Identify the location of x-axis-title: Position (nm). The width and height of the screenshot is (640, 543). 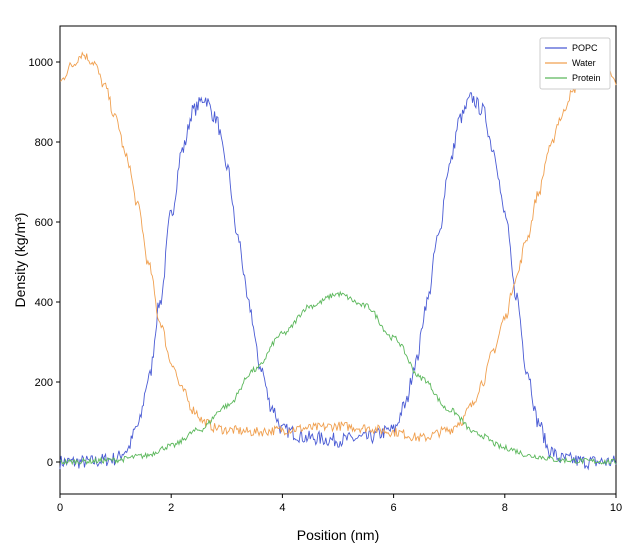
(338, 535).